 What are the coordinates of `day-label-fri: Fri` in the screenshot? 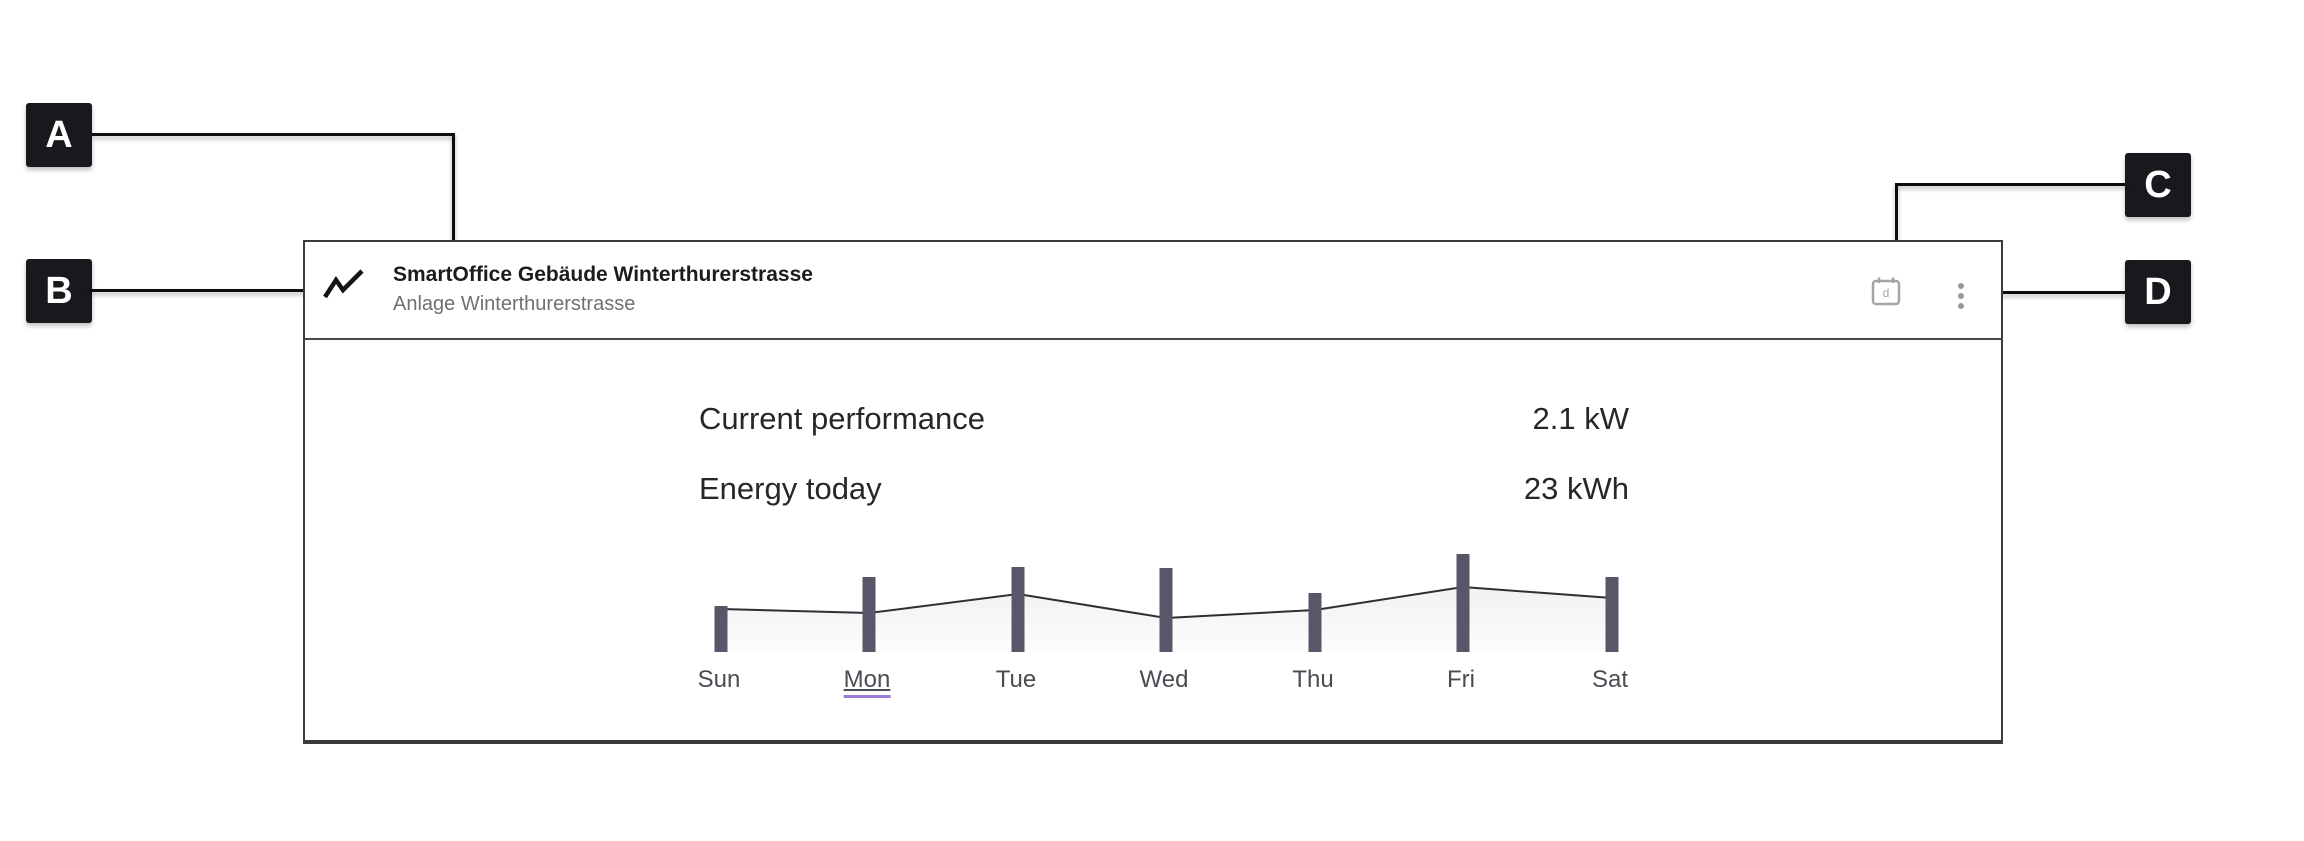 It's located at (1461, 679).